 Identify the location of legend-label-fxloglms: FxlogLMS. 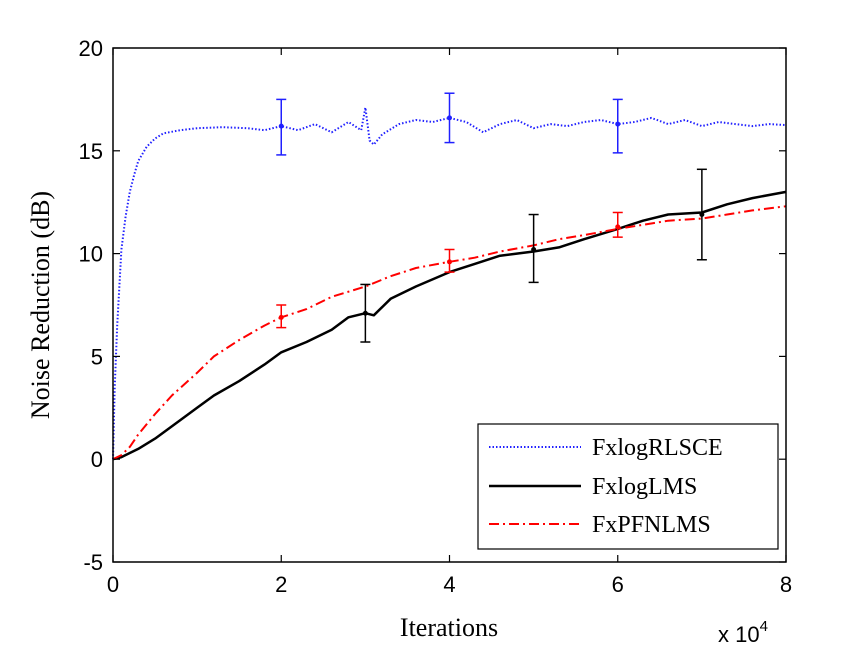
(644, 487).